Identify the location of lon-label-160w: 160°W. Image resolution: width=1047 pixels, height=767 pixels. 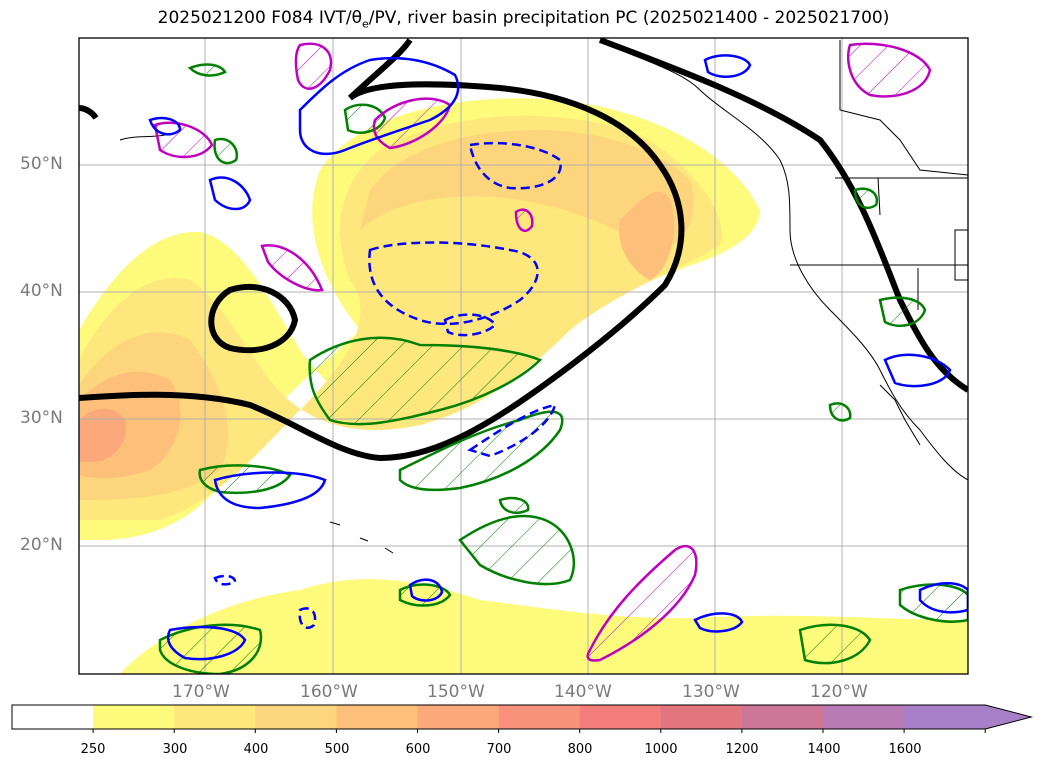
(329, 692).